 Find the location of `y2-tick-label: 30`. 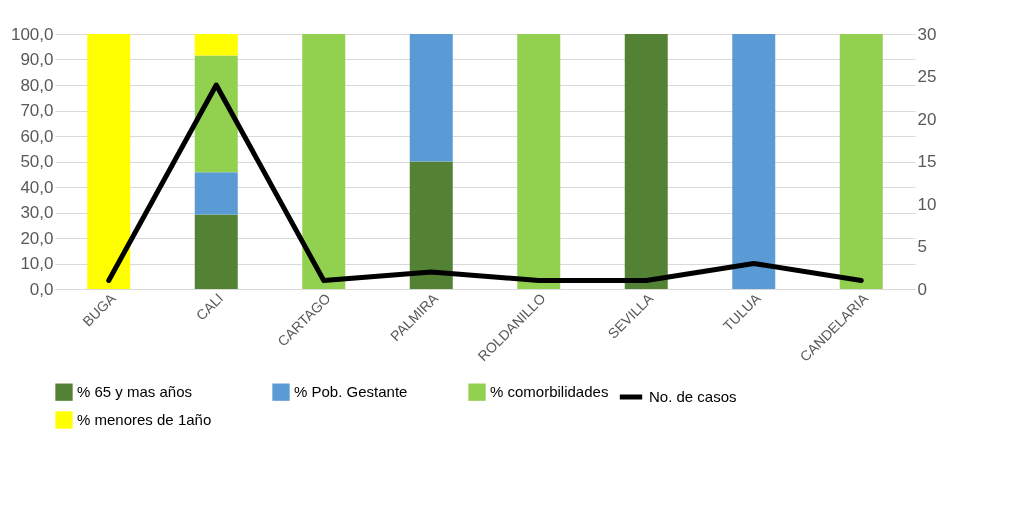

y2-tick-label: 30 is located at coordinates (927, 34).